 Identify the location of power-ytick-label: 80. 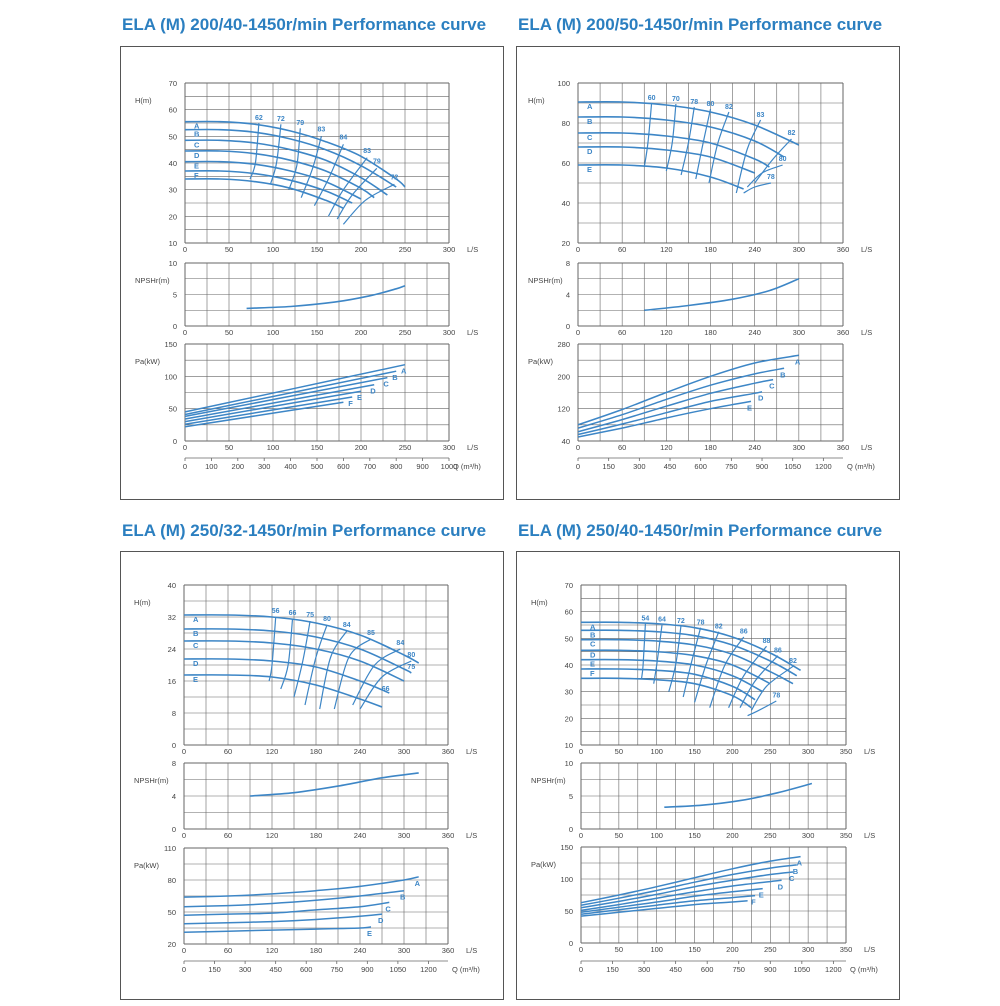
(172, 880).